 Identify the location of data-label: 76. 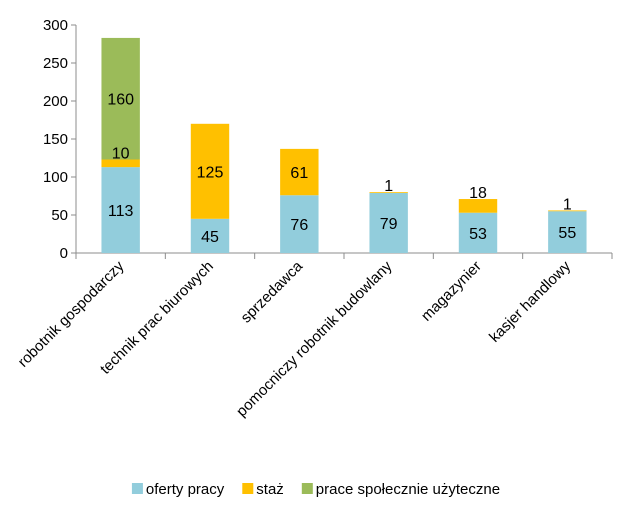
(299, 225).